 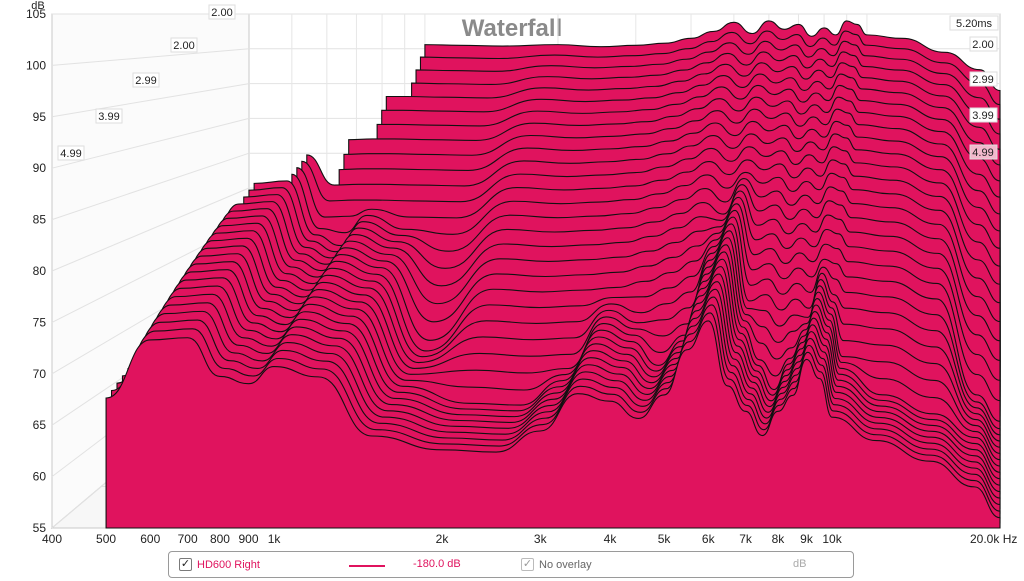 I want to click on series-swatch, so click(x=367, y=566).